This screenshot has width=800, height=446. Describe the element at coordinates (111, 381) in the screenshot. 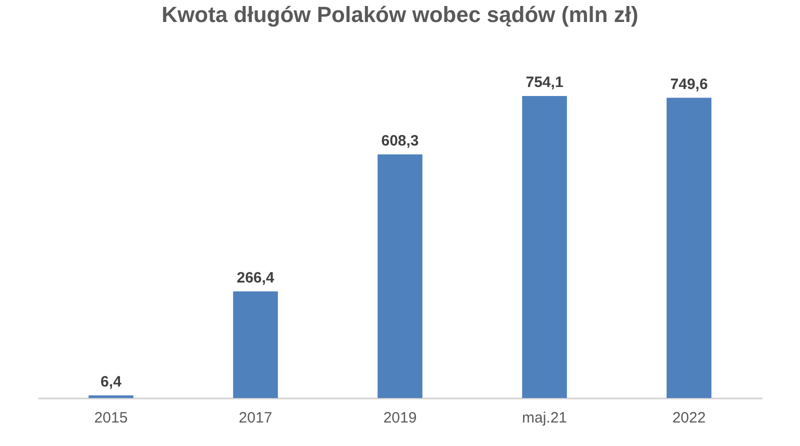

I see `data-label: 6,4` at that location.